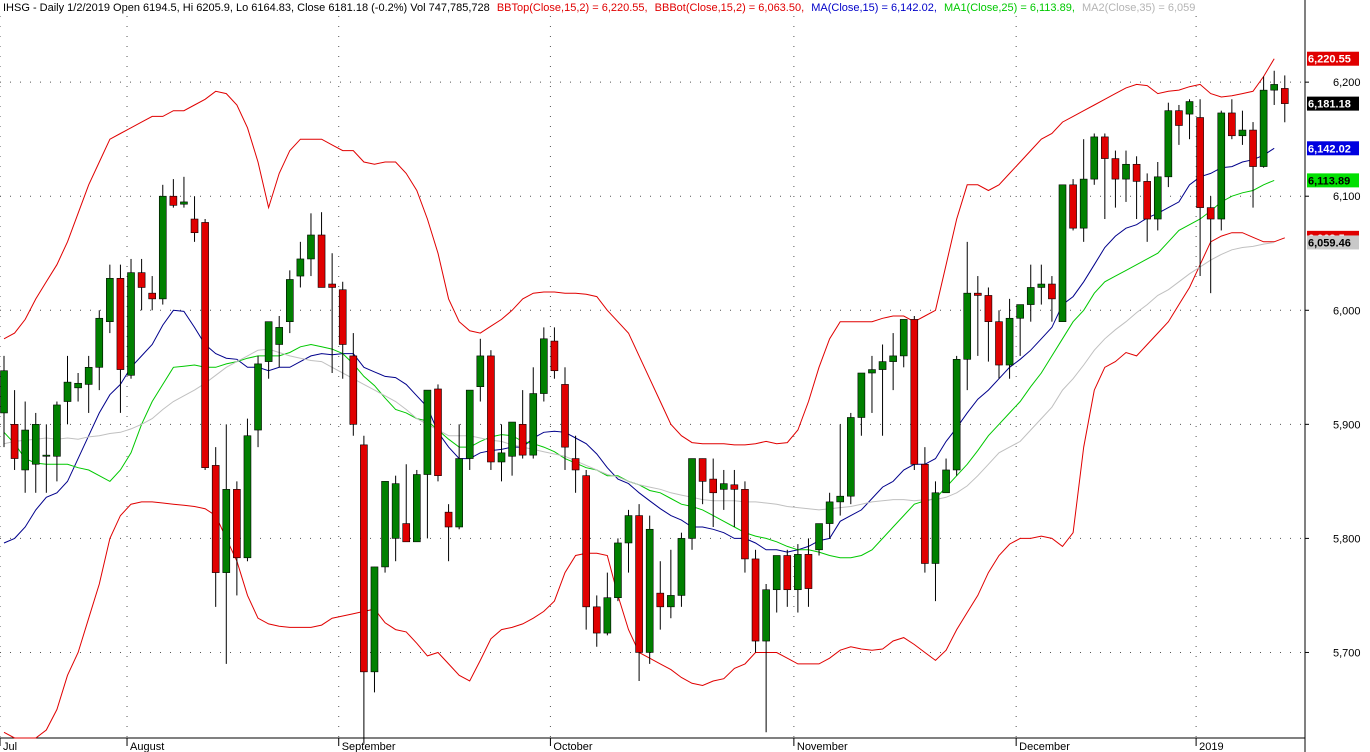 This screenshot has width=1370, height=752. What do you see at coordinates (1009, 8) in the screenshot?
I see `header-ma1: MA1(Close,25) = 6,113.89,` at bounding box center [1009, 8].